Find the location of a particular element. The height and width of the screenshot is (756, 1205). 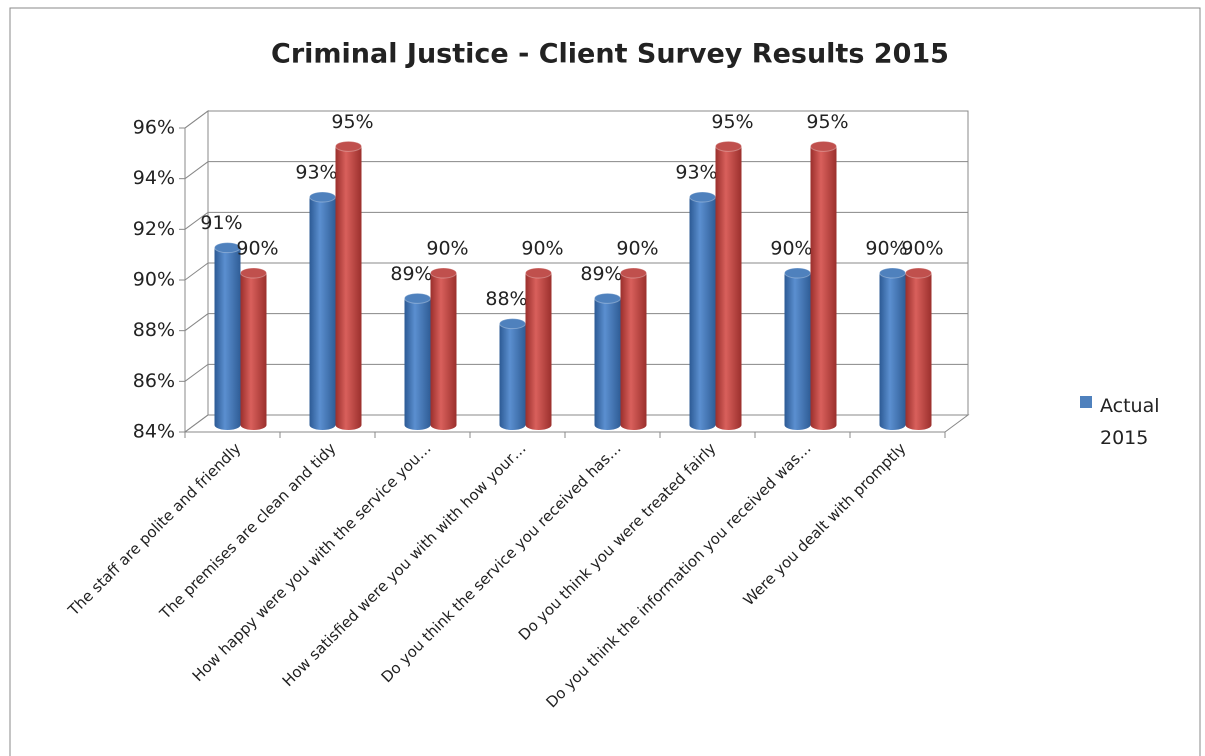

y-tick-label: 92% is located at coordinates (154, 229).